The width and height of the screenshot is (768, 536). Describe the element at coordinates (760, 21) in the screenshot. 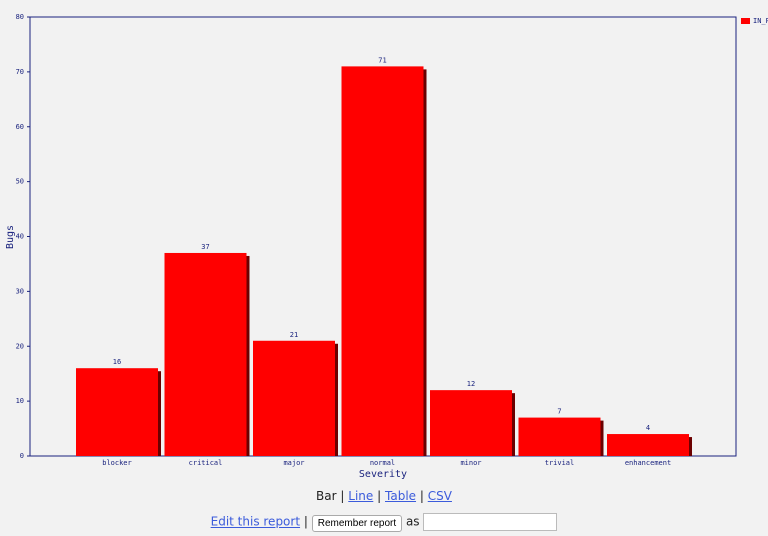

I see `legend-label: IN_P` at that location.